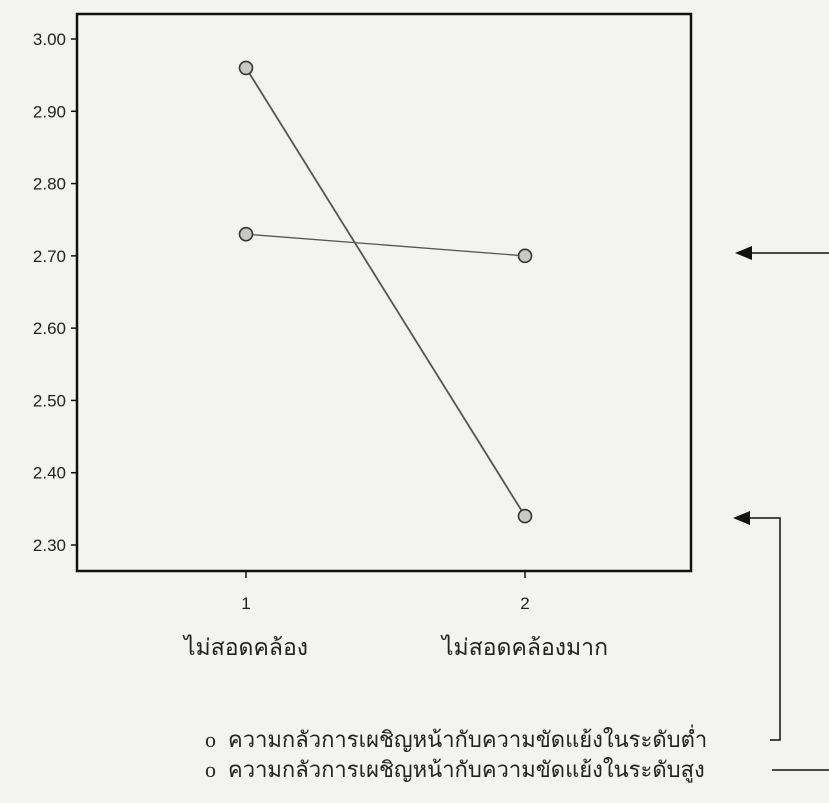 This screenshot has height=803, width=829. I want to click on callout-arrowhead-high, so click(743, 253).